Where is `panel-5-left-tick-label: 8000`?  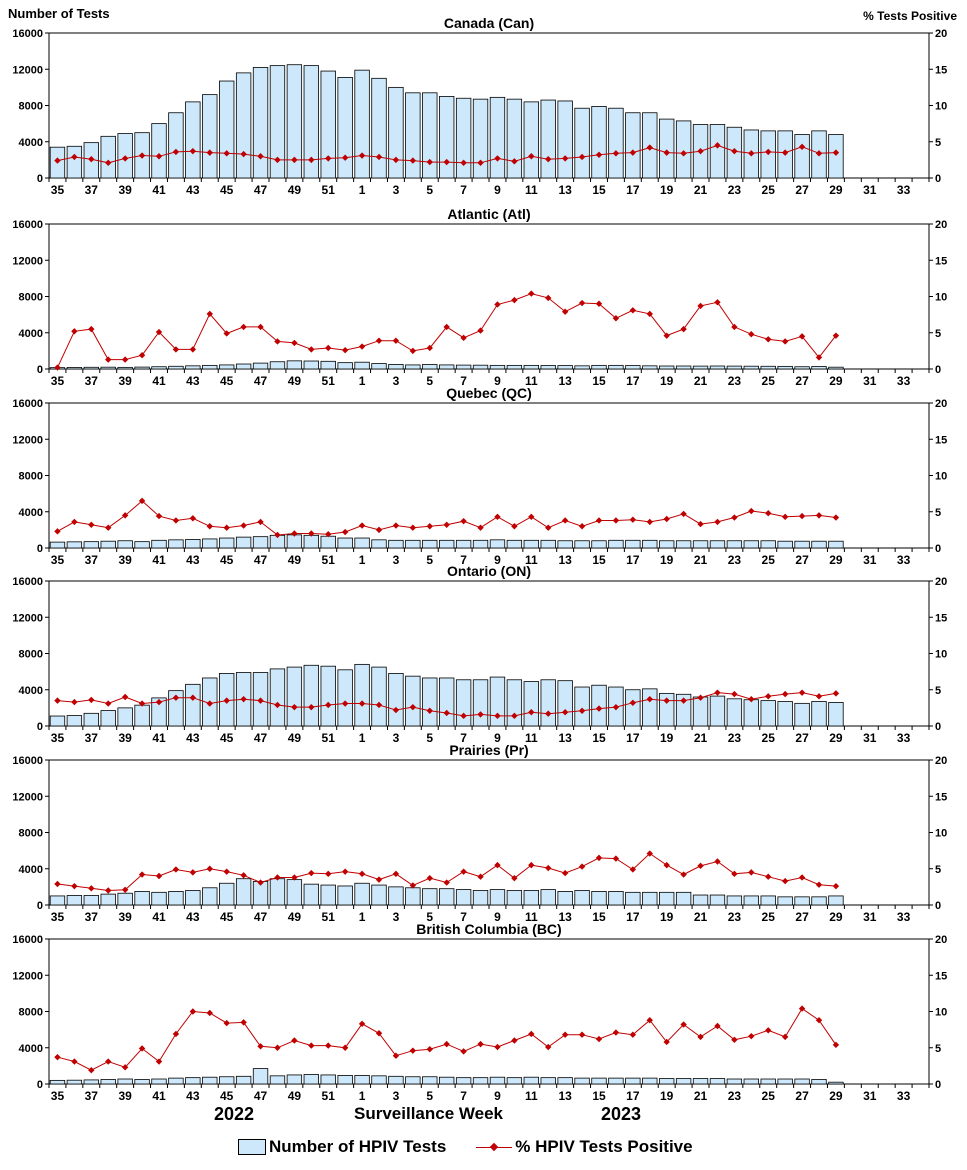
panel-5-left-tick-label: 8000 is located at coordinates (31, 1013).